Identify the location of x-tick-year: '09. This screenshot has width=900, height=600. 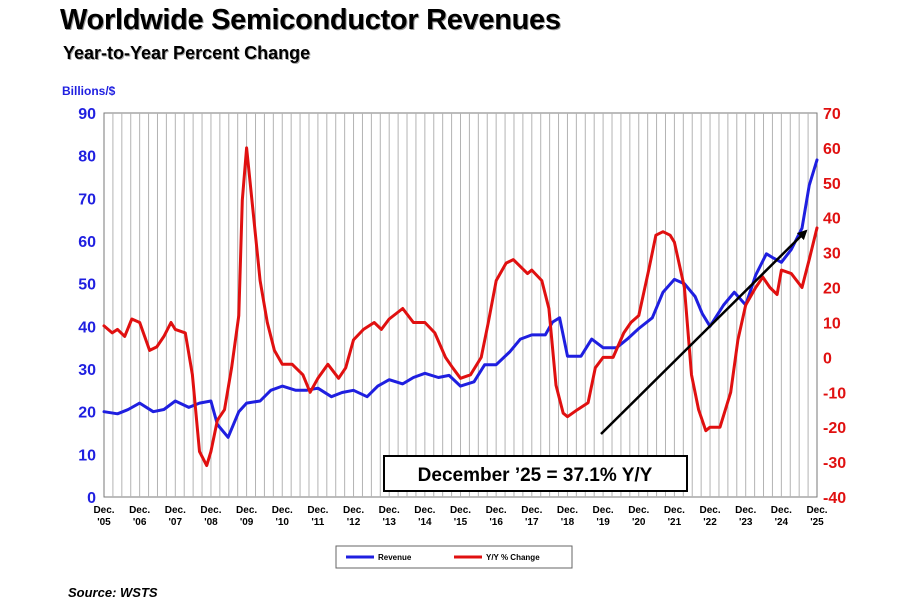
(247, 522).